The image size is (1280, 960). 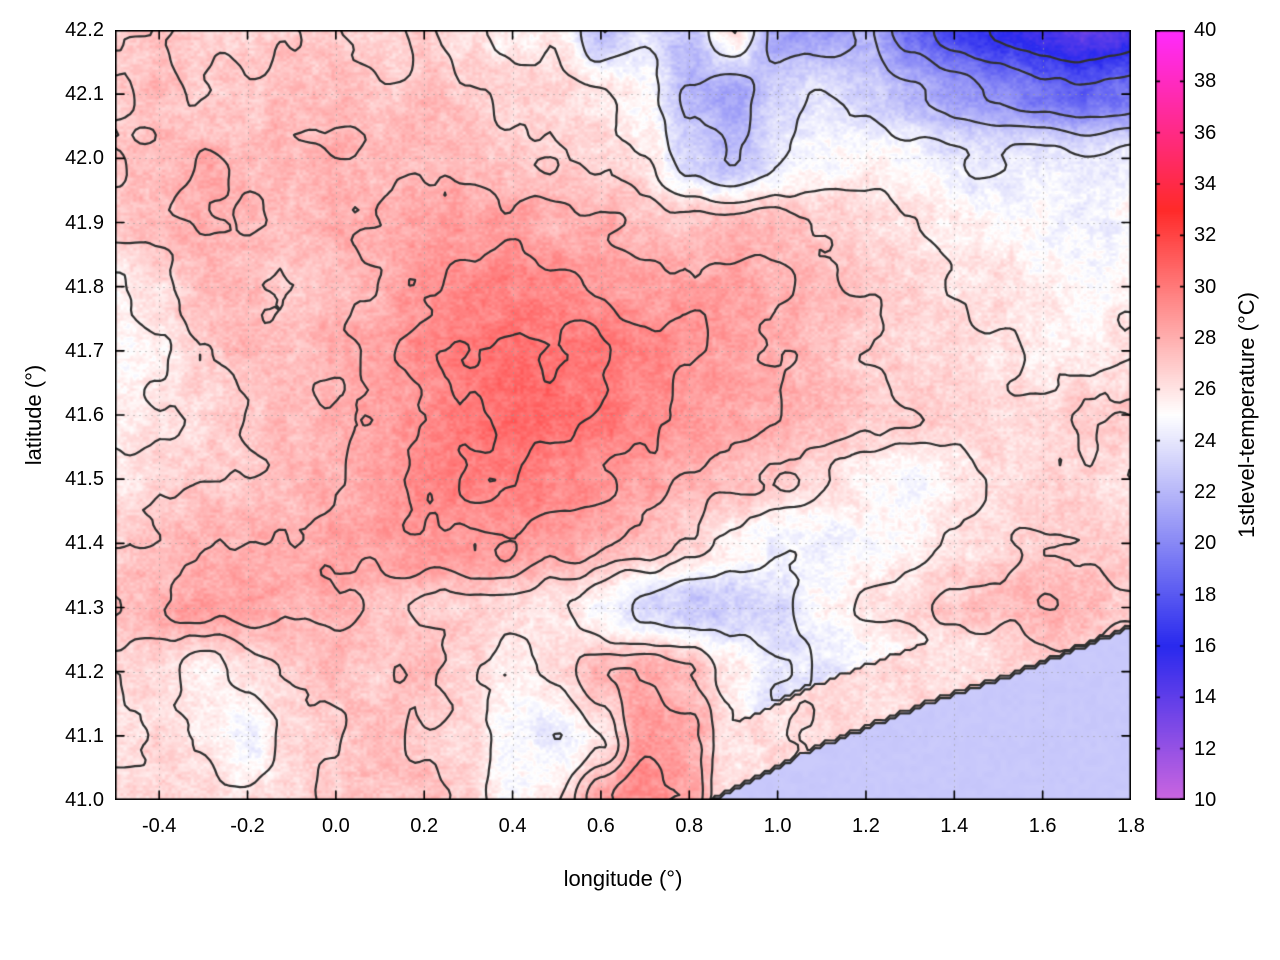 What do you see at coordinates (84, 158) in the screenshot?
I see `y-tick-label: 42.0` at bounding box center [84, 158].